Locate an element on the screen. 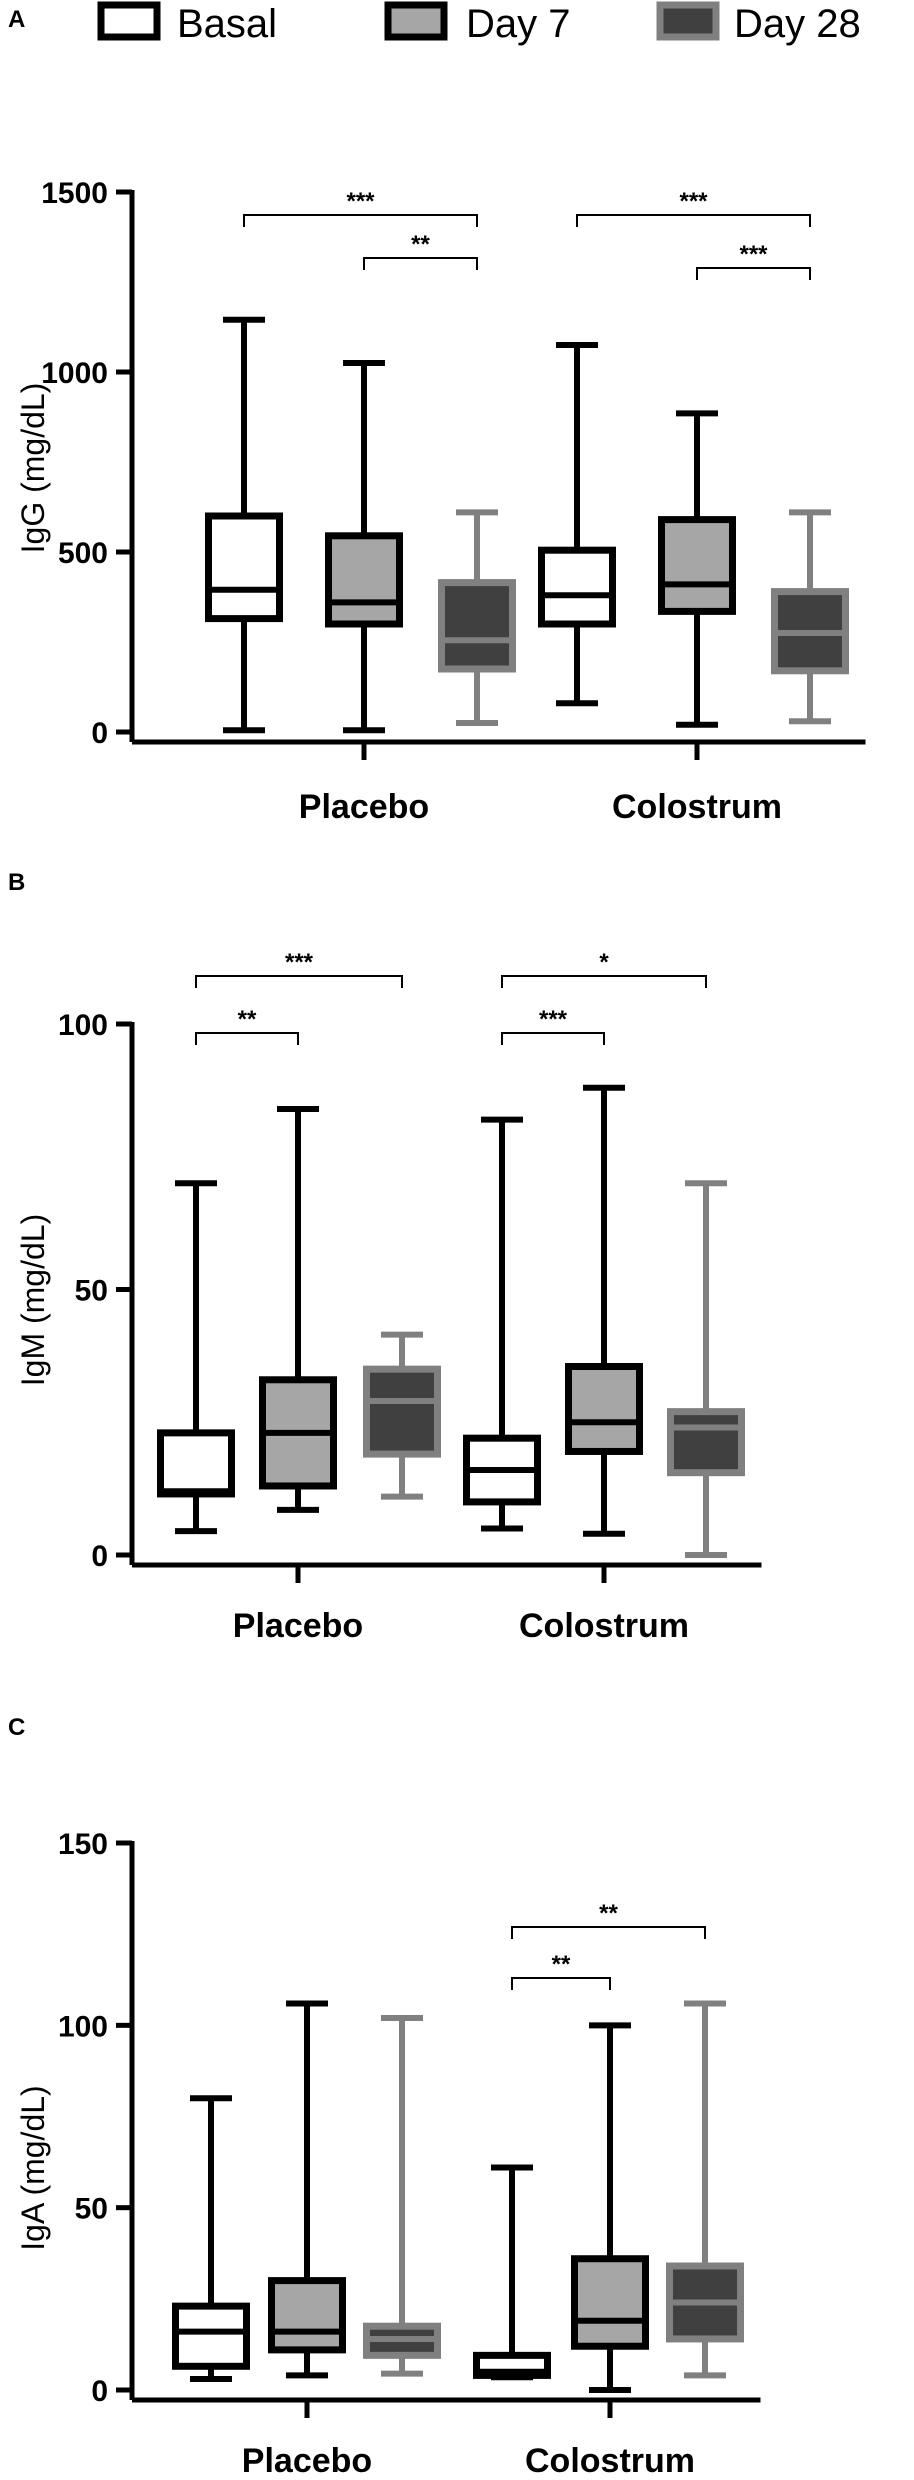 This screenshot has width=914, height=2480. legend: Basal Day 7 Day 28 is located at coordinates (479, 23).